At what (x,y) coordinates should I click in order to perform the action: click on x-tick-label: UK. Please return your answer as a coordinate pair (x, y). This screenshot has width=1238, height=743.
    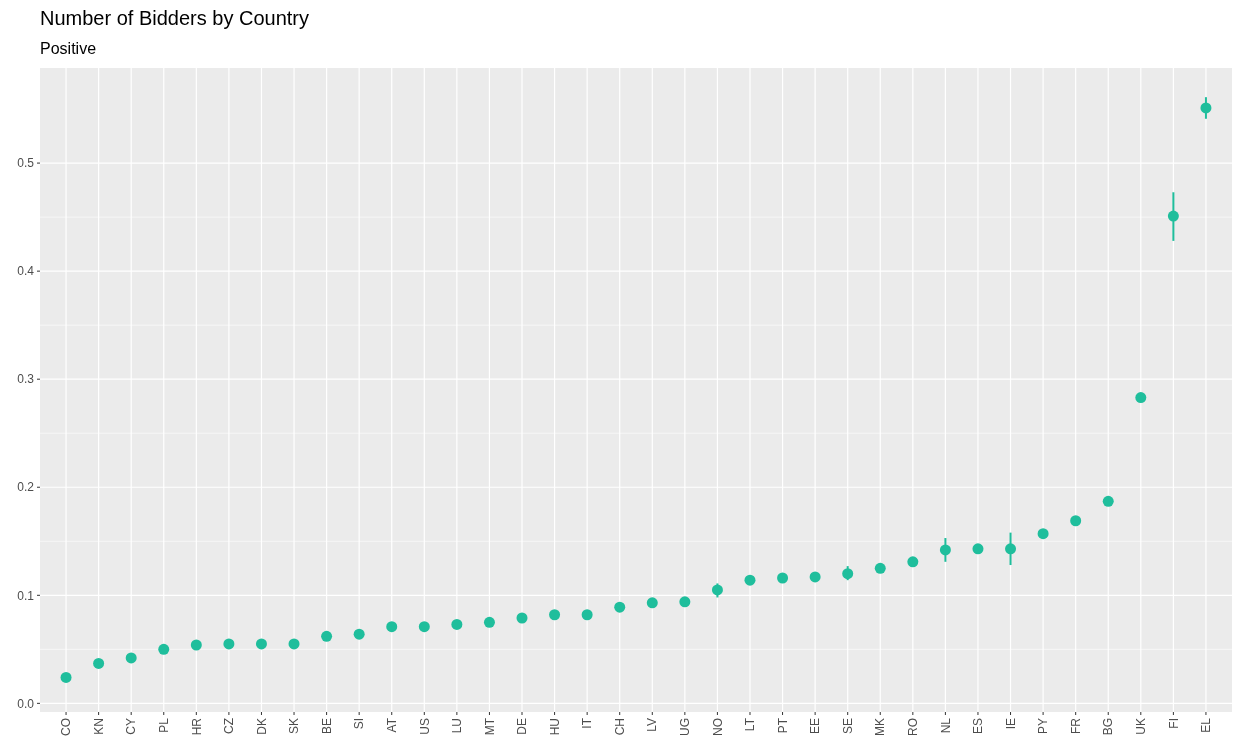
    Looking at the image, I should click on (1141, 726).